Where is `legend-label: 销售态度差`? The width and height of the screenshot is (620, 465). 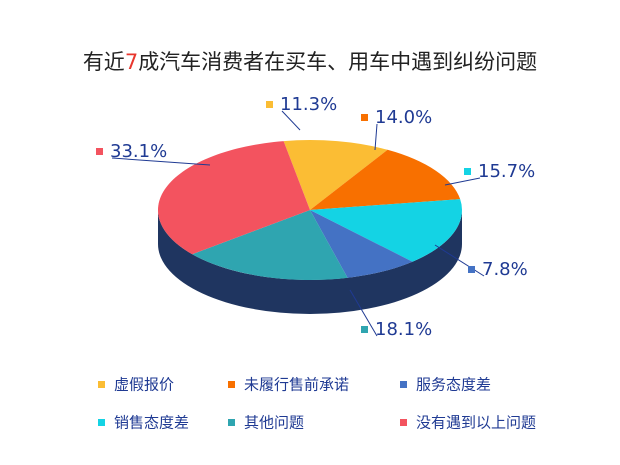
legend-label: 销售态度差 is located at coordinates (151, 423).